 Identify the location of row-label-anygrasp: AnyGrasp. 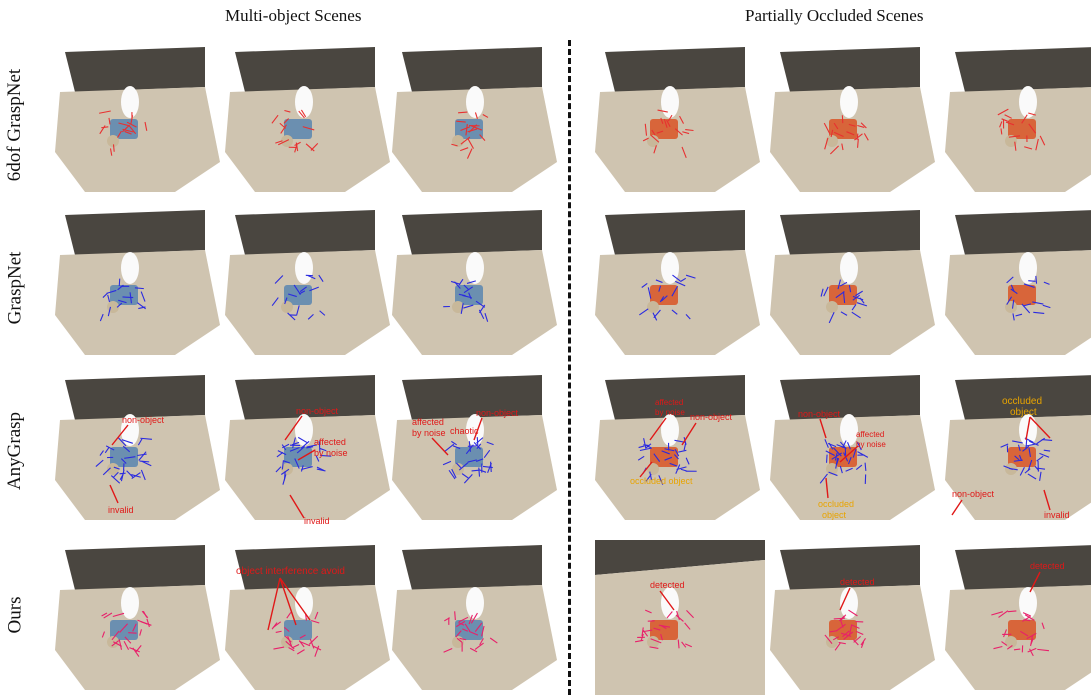
(15, 451).